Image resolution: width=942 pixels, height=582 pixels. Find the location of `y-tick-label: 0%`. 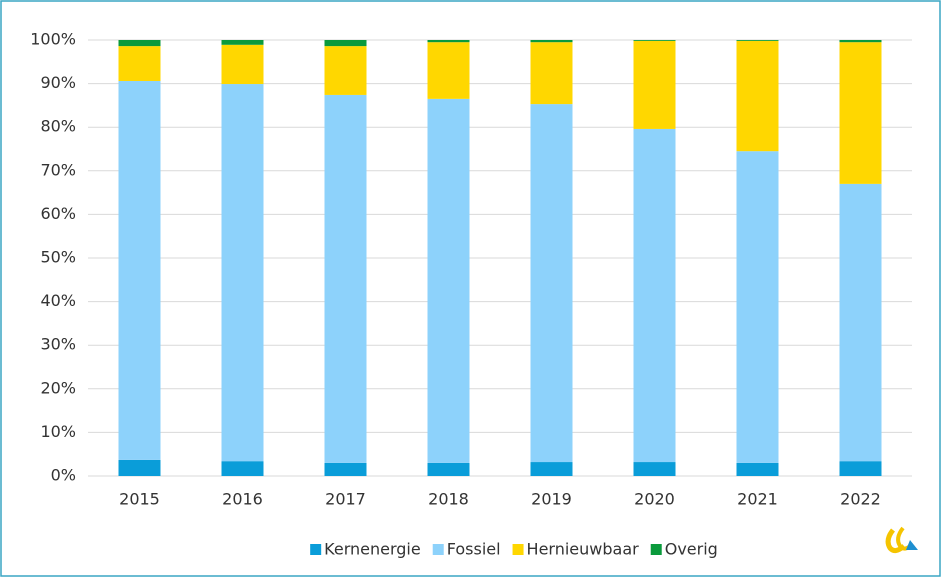

y-tick-label: 0% is located at coordinates (63, 475).